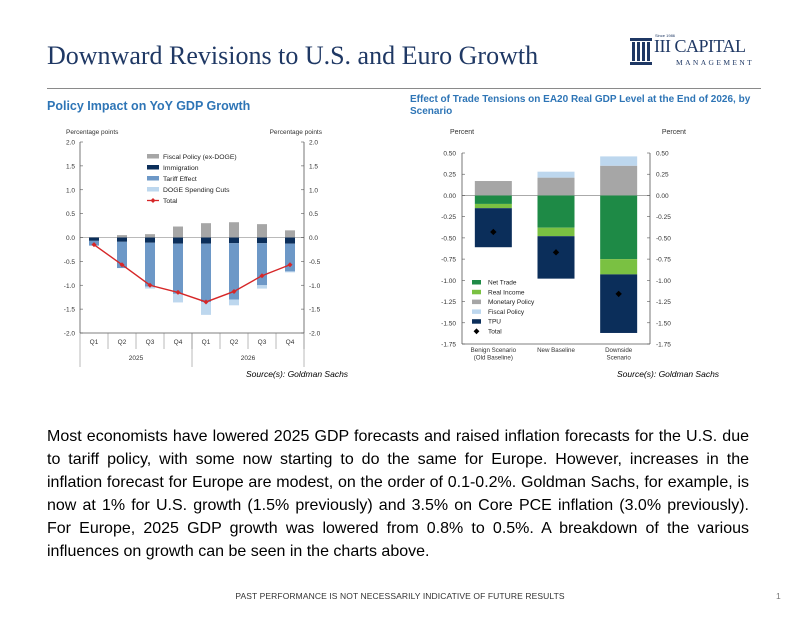 The image size is (800, 618). What do you see at coordinates (494, 322) in the screenshot?
I see `legend-label: TPU` at bounding box center [494, 322].